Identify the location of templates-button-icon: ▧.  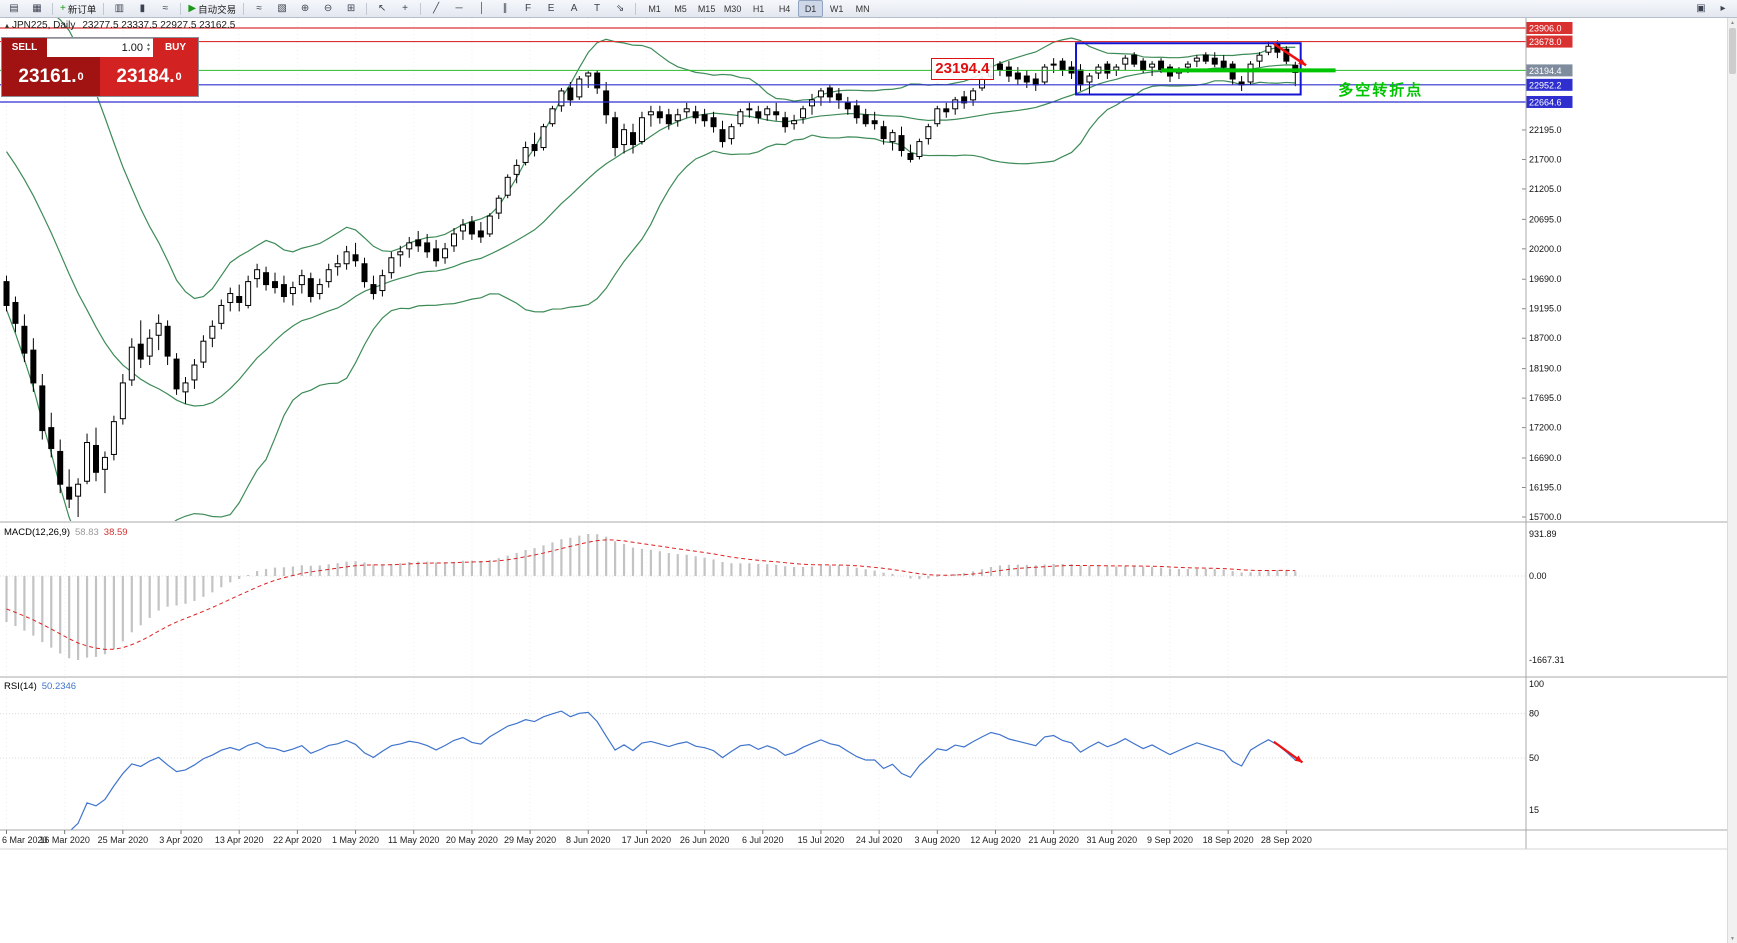
(282, 8).